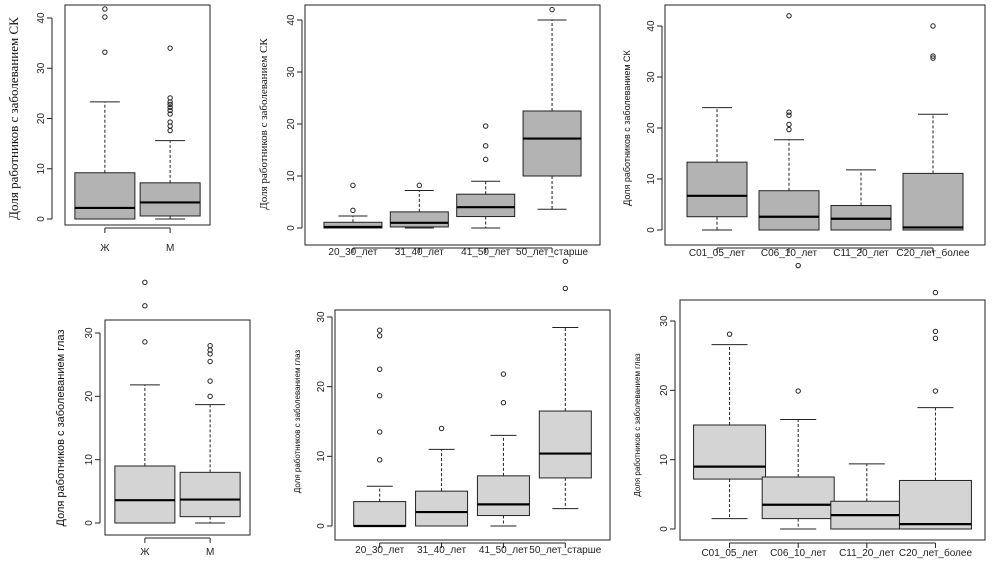 Image resolution: width=996 pixels, height=562 pixels. What do you see at coordinates (933, 127) in the screenshot?
I see `box-С20_лет_более` at bounding box center [933, 127].